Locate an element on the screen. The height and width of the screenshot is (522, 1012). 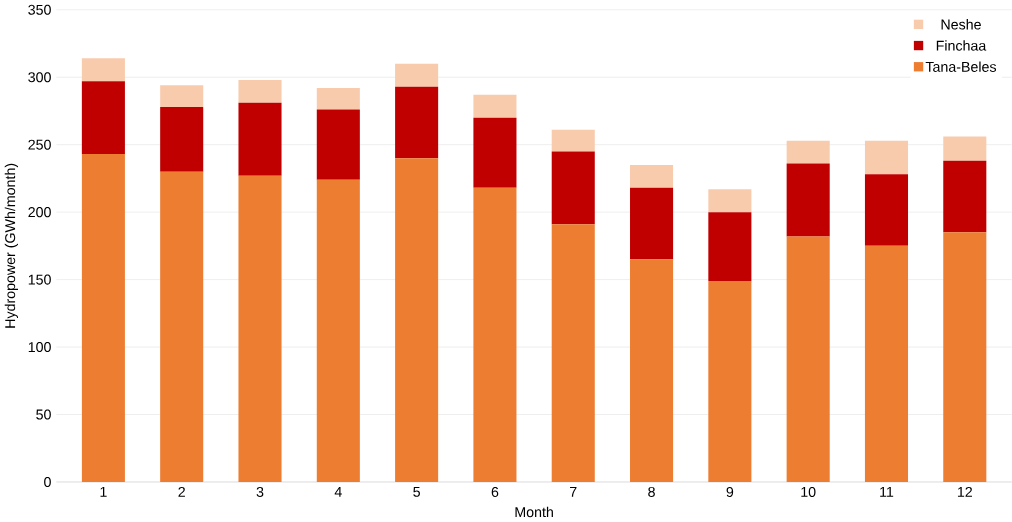
legend-label: Finchaa is located at coordinates (961, 45).